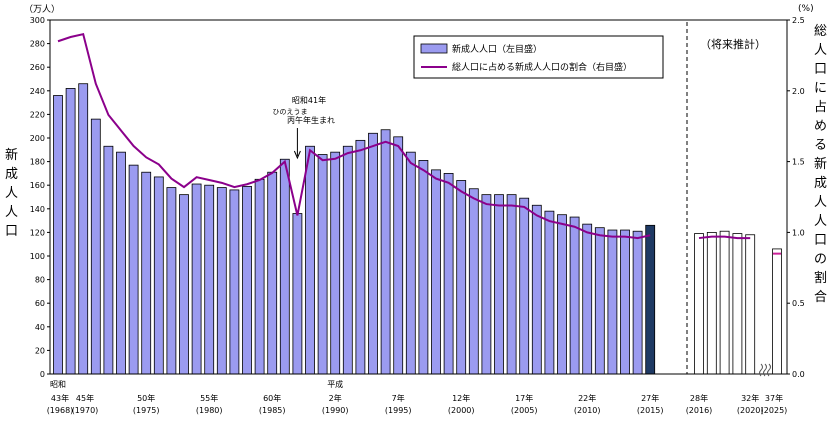 This screenshot has height=421, width=839. I want to click on legend-bar-swatch, so click(434, 48).